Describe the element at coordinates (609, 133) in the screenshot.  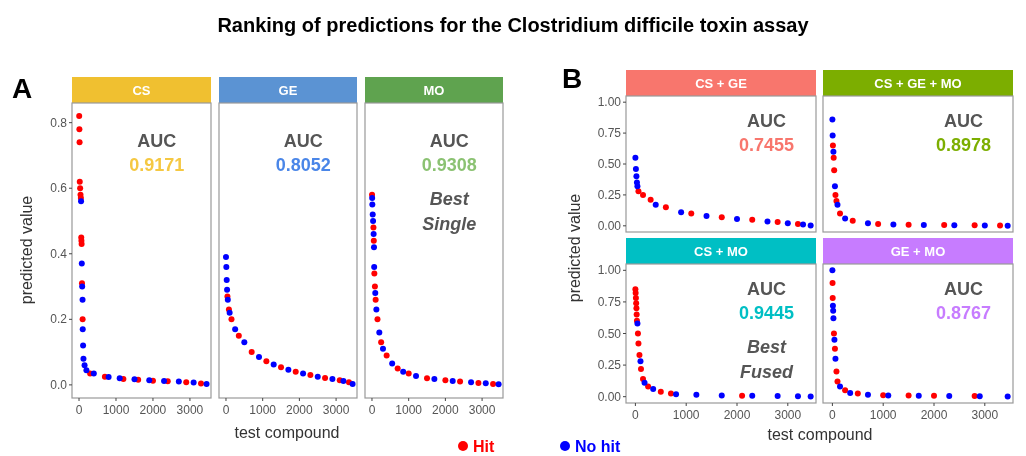
I see `y-tick-label: 0.75` at that location.